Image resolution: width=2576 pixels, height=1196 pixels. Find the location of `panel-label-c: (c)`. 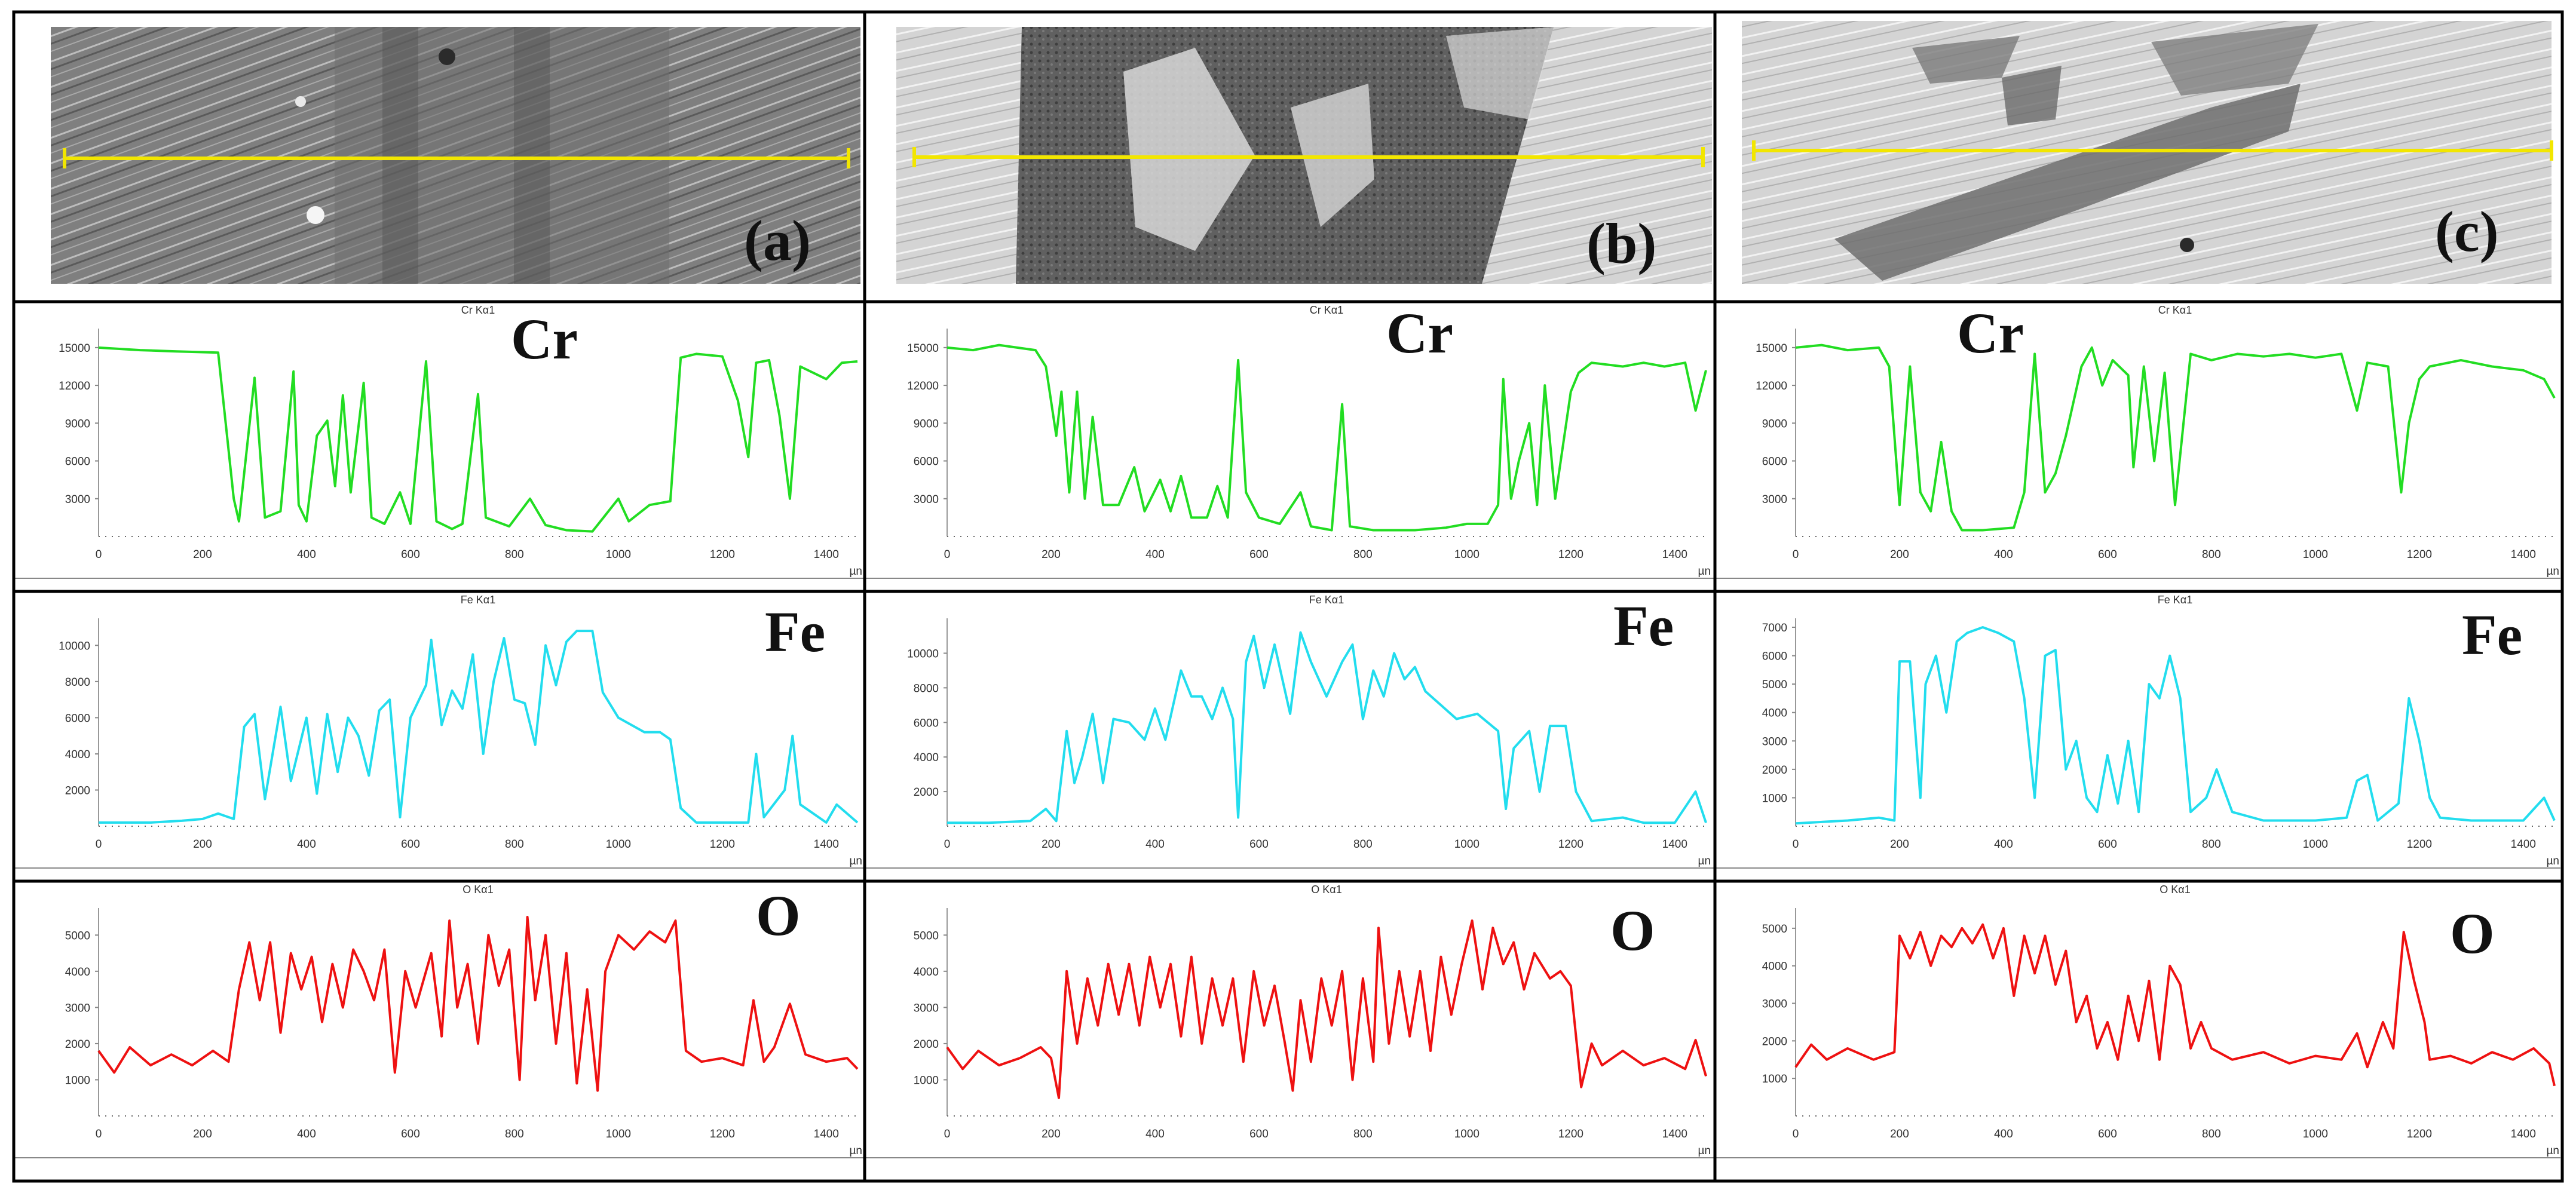

panel-label-c: (c) is located at coordinates (2467, 232).